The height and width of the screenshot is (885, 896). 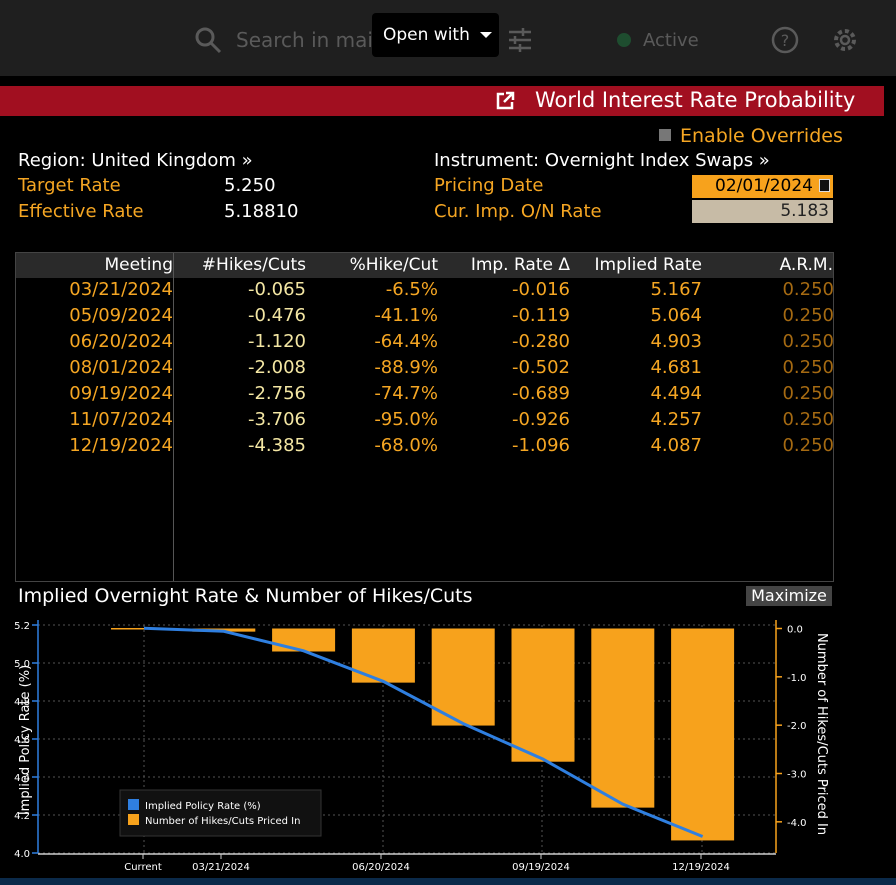 I want to click on open-with-button: Open with, so click(x=435, y=35).